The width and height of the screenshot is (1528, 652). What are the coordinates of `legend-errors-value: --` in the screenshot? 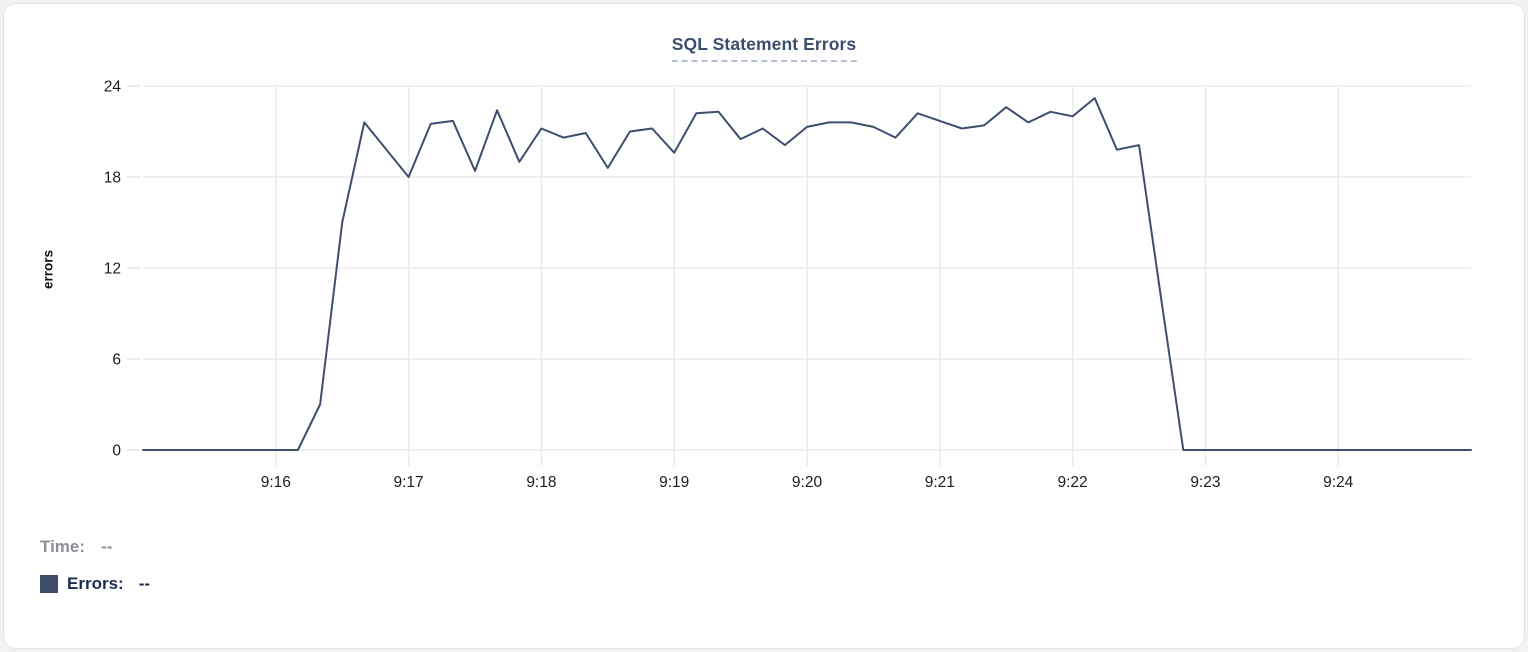 It's located at (144, 583).